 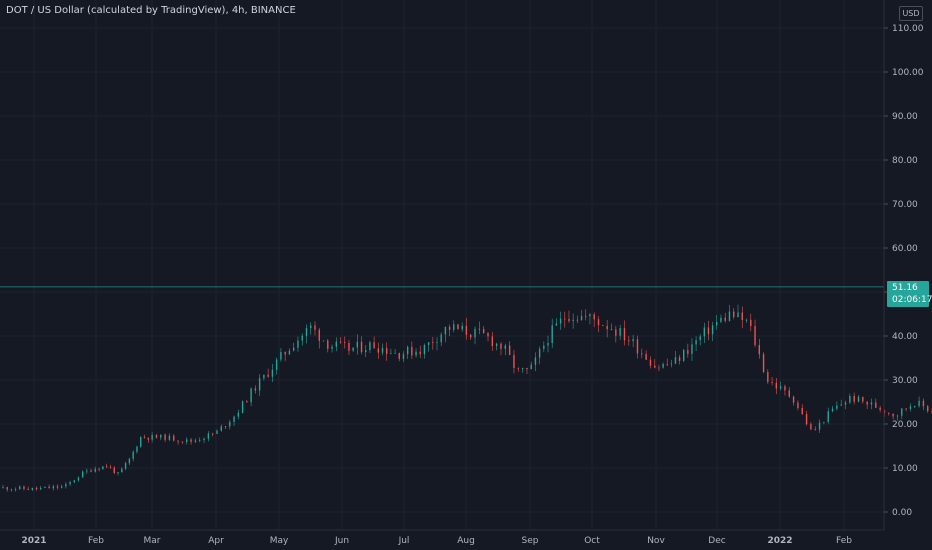 What do you see at coordinates (96, 541) in the screenshot?
I see `time-tick-label: Feb` at bounding box center [96, 541].